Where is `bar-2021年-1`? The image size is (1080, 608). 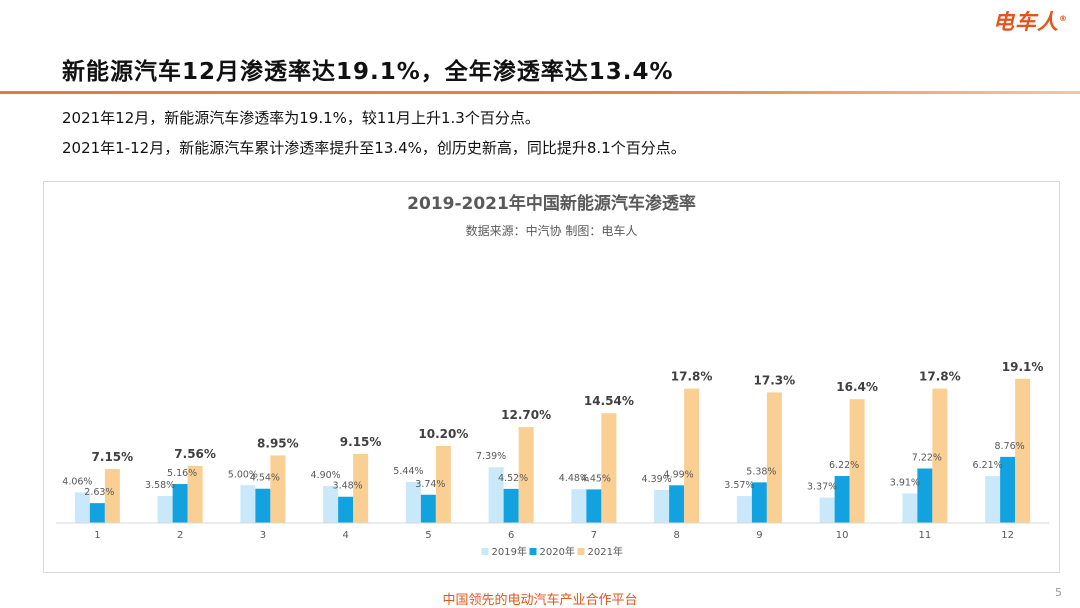
bar-2021年-1 is located at coordinates (112, 496).